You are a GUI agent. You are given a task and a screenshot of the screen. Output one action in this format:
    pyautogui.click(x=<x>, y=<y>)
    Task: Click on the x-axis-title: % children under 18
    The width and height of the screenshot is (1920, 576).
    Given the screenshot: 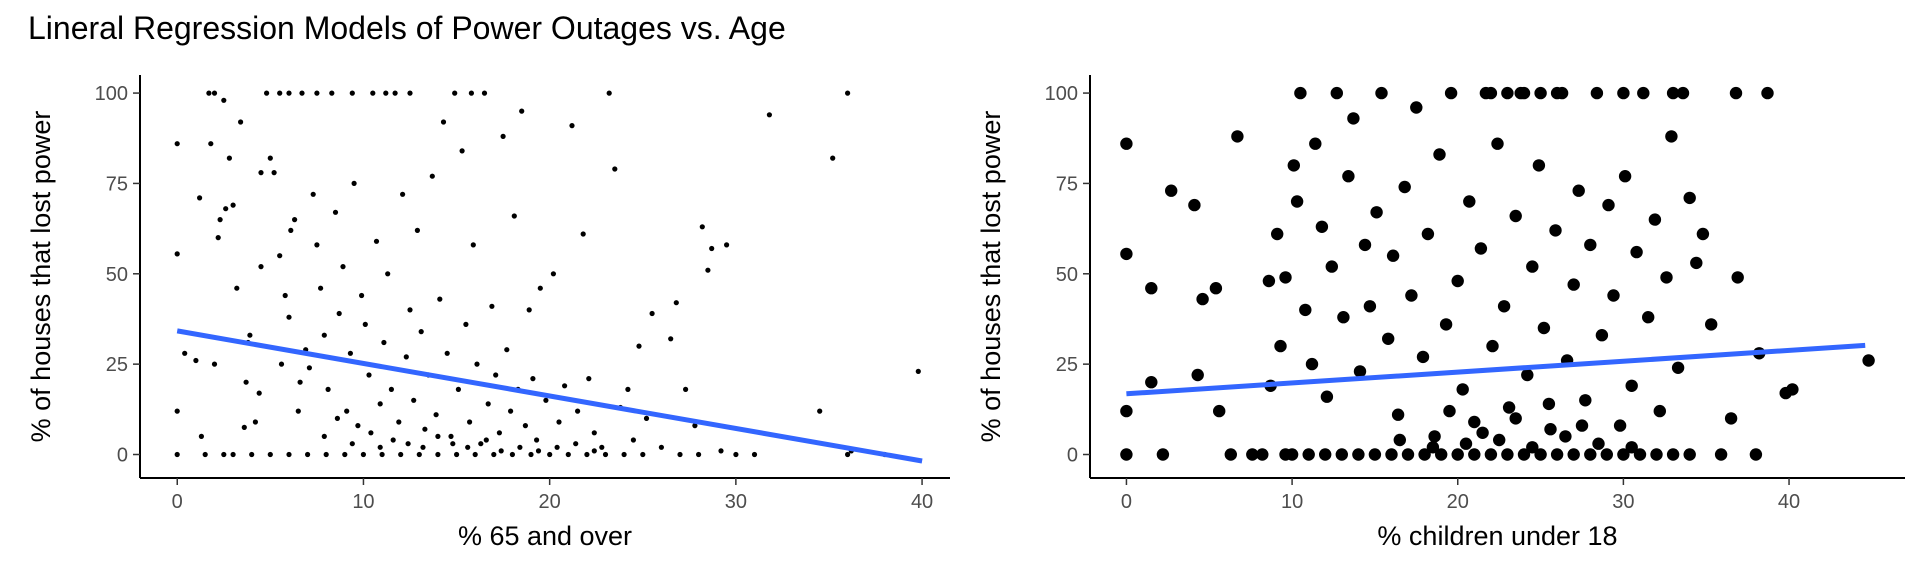 What is the action you would take?
    pyautogui.click(x=1497, y=536)
    